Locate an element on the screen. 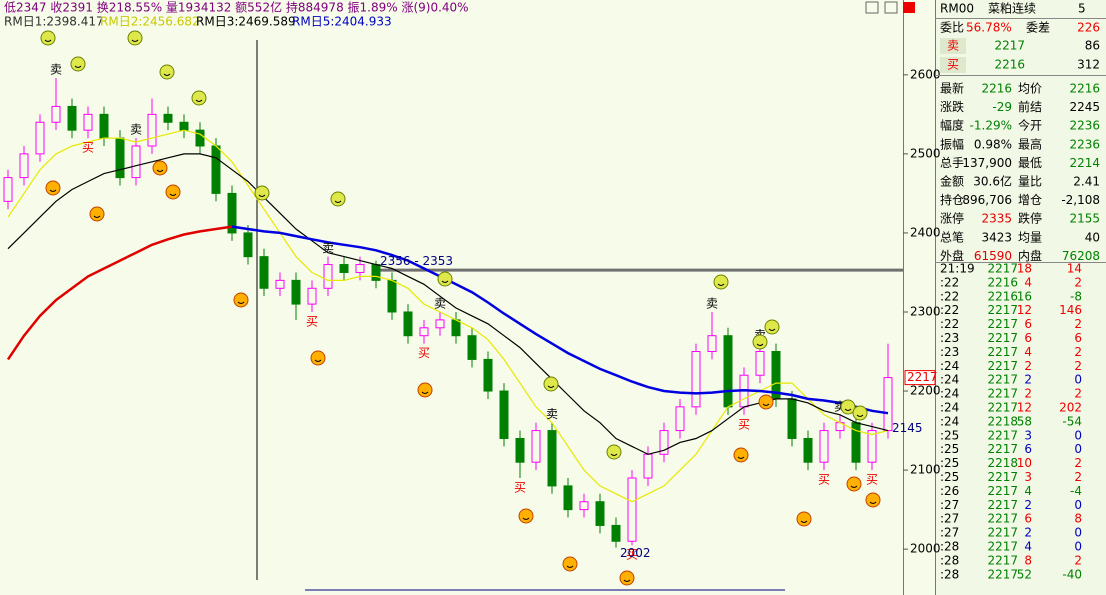 The width and height of the screenshot is (1106, 595). order-label: 买 is located at coordinates (953, 65).